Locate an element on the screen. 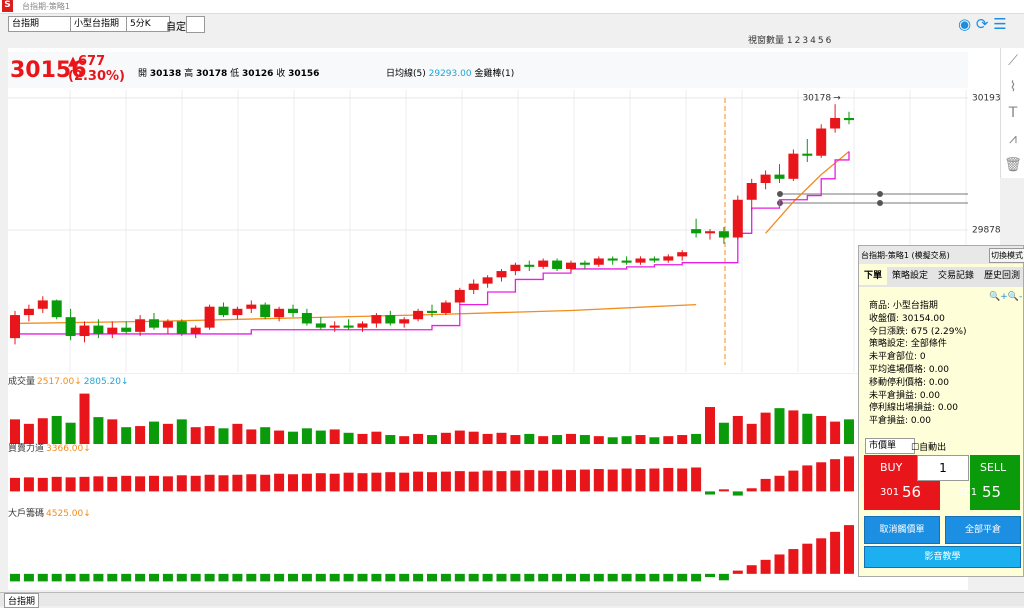  window-count: 1 is located at coordinates (789, 41).